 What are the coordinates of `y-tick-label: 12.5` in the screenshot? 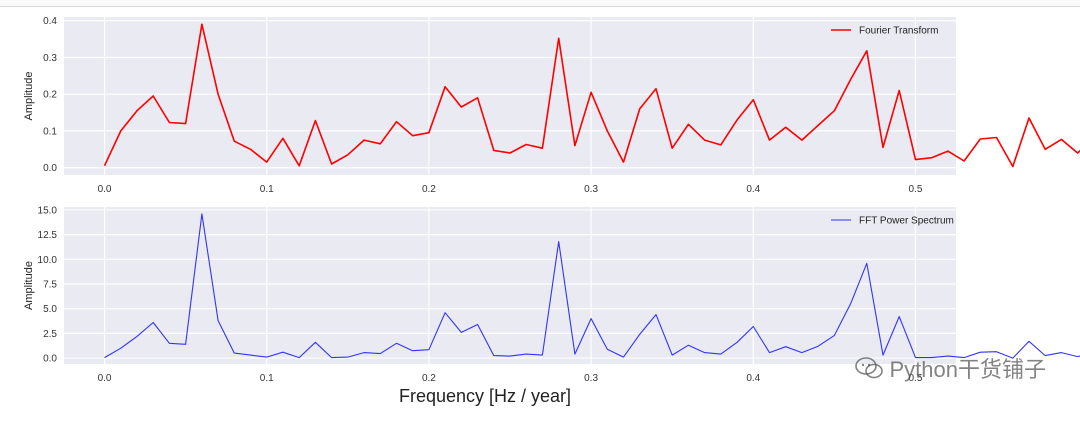 It's located at (48, 235).